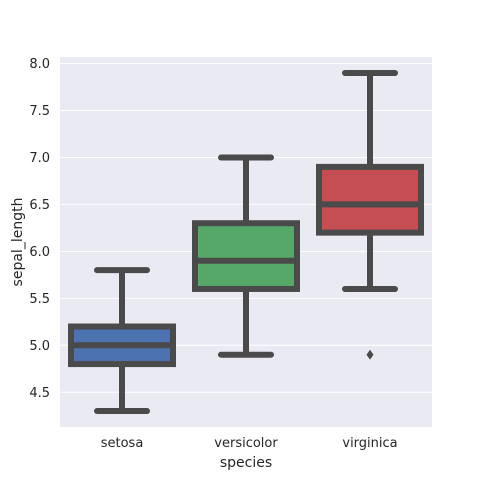 This screenshot has height=484, width=480. What do you see at coordinates (369, 443) in the screenshot?
I see `x-tick-label: virginica` at bounding box center [369, 443].